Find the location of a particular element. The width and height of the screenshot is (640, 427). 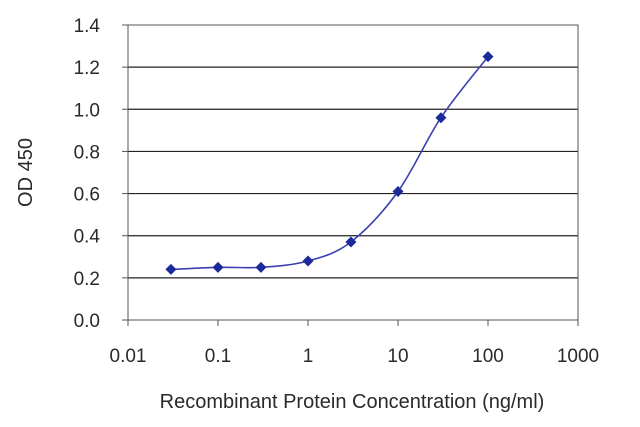

y-tick-label: 0.2 is located at coordinates (87, 279).